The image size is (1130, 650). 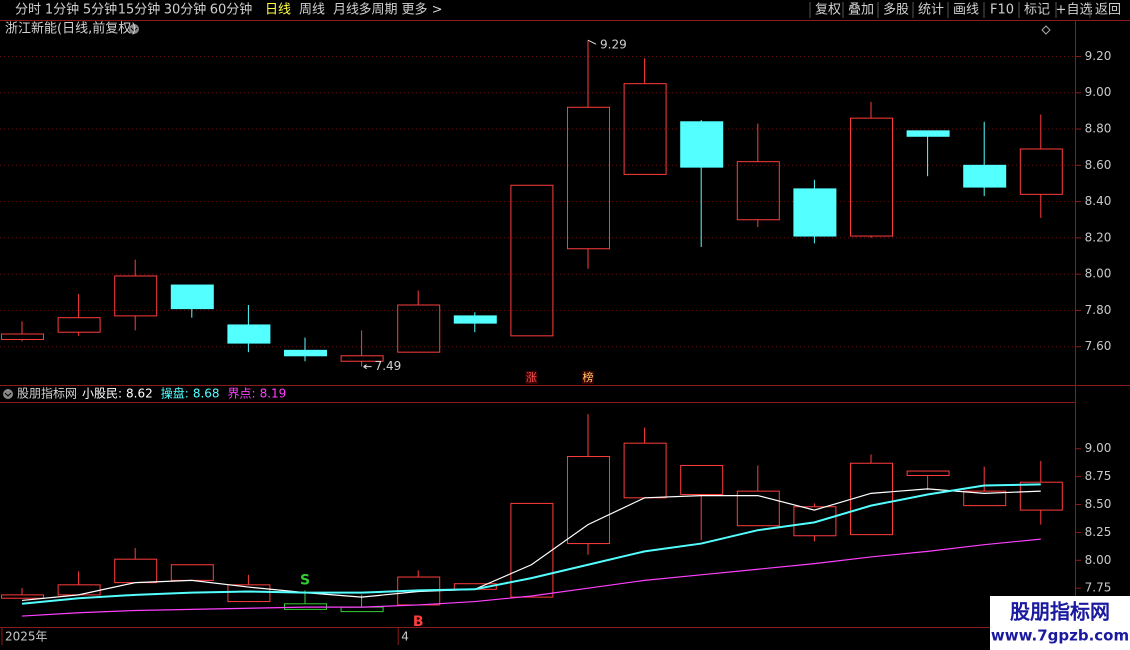 What do you see at coordinates (102, 394) in the screenshot?
I see `legend-name: 小股民:` at bounding box center [102, 394].